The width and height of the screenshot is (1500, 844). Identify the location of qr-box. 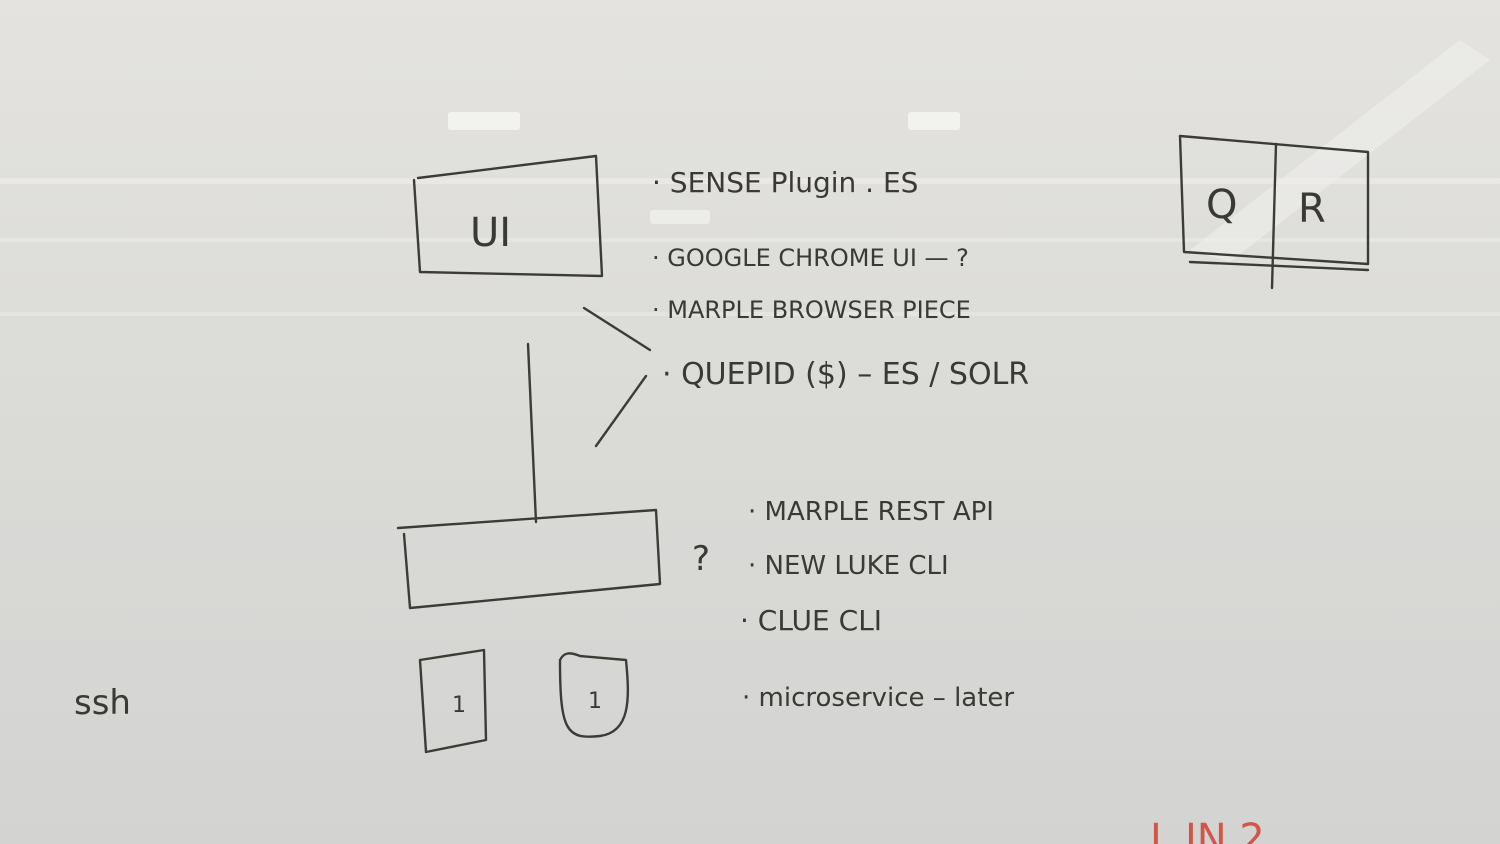
(1274, 200).